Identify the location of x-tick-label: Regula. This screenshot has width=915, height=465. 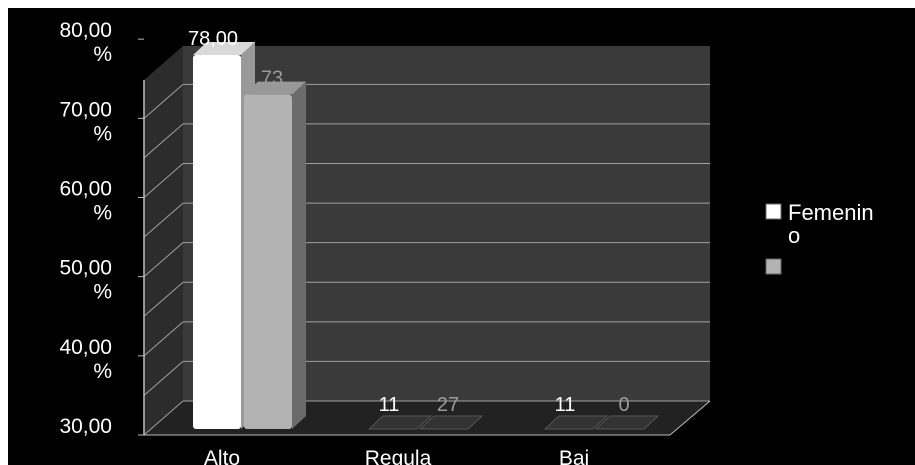
(398, 456).